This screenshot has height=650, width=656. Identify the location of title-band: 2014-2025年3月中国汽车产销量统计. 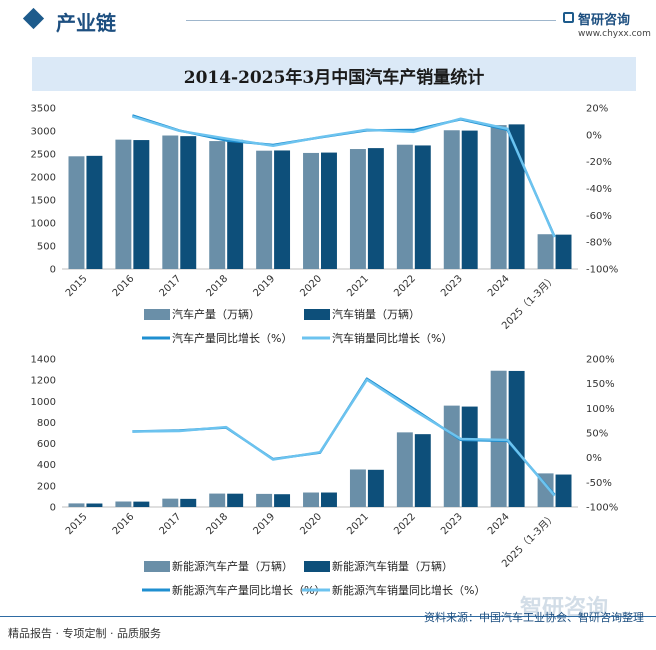
(334, 74).